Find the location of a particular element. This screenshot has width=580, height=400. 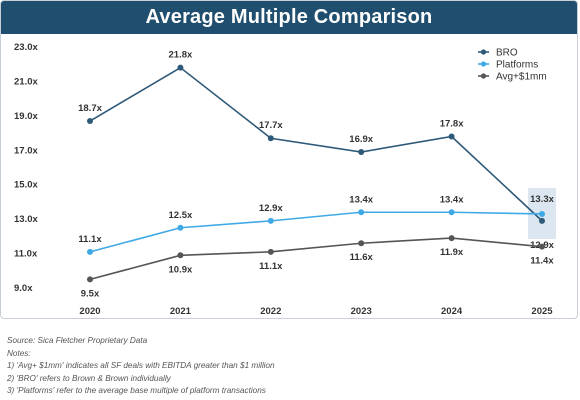

y-tick-label: 17.0x is located at coordinates (26, 150).